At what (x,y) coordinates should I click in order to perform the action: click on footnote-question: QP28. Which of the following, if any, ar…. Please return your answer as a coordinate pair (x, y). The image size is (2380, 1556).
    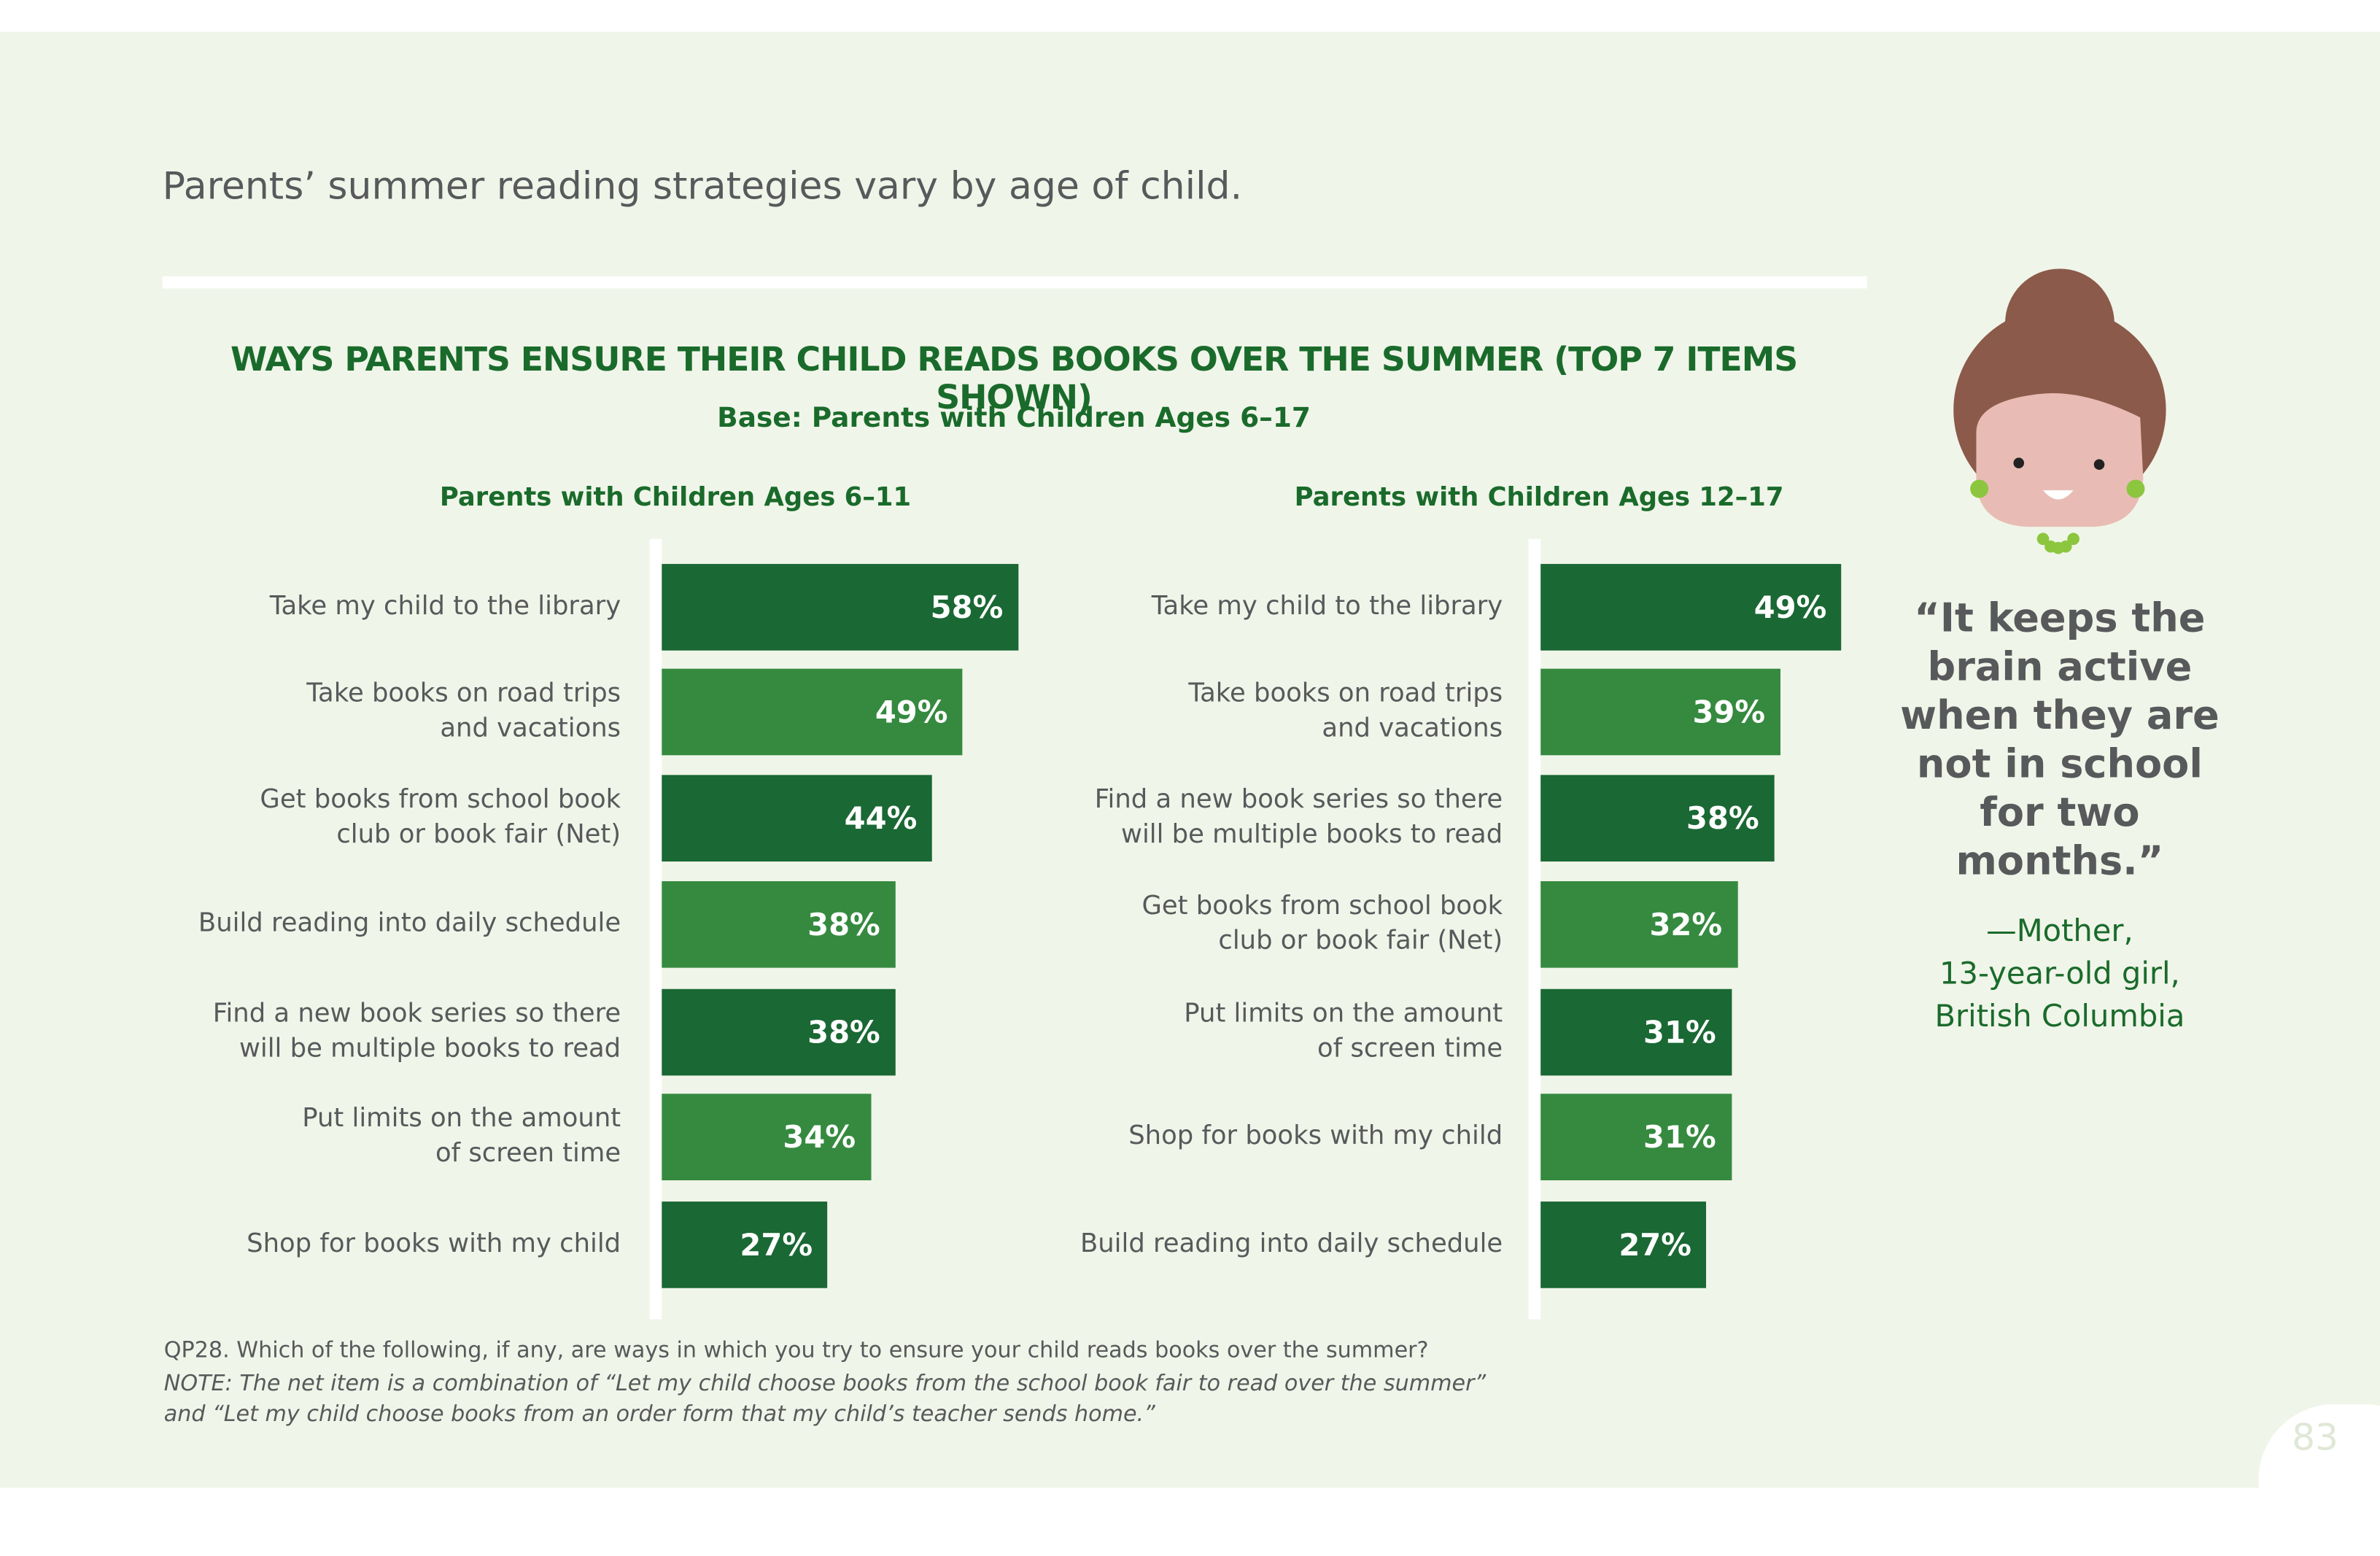
    Looking at the image, I should click on (796, 1351).